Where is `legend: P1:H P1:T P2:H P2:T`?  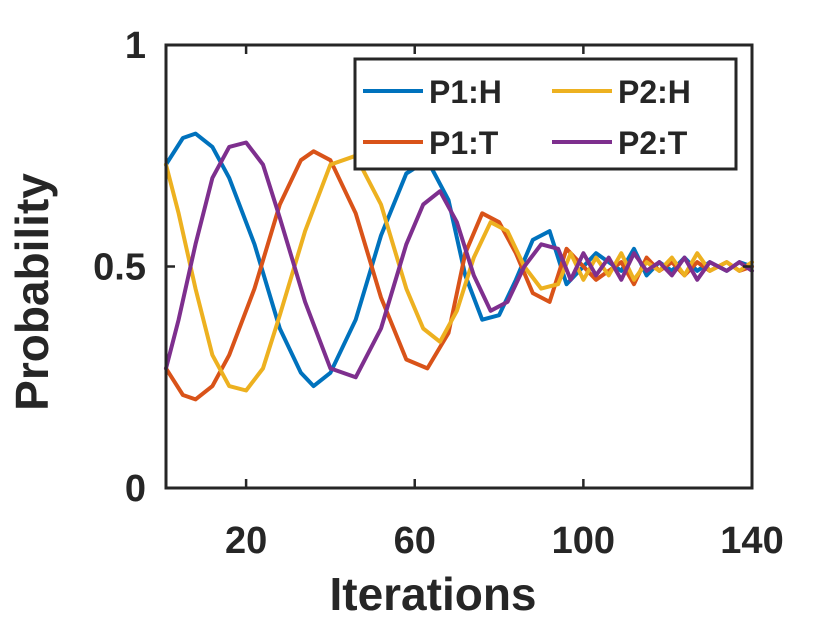 legend: P1:H P1:T P2:H P2:T is located at coordinates (545, 114).